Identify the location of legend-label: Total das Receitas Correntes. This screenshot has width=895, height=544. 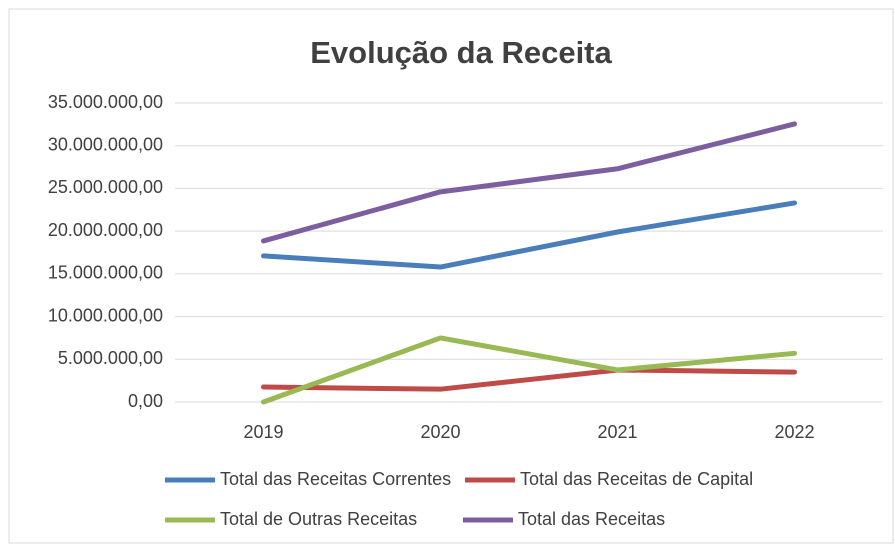
(335, 479).